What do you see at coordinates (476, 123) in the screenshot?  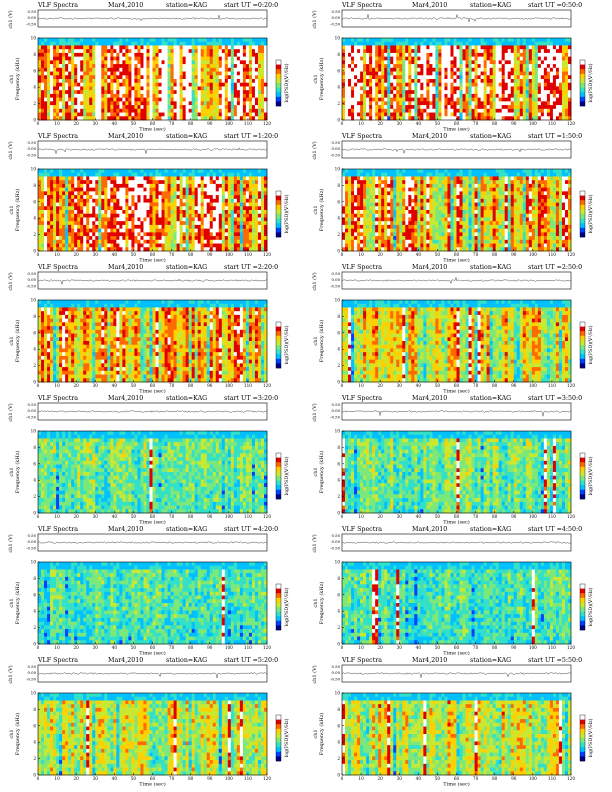 I see `x-tick-label: 70` at bounding box center [476, 123].